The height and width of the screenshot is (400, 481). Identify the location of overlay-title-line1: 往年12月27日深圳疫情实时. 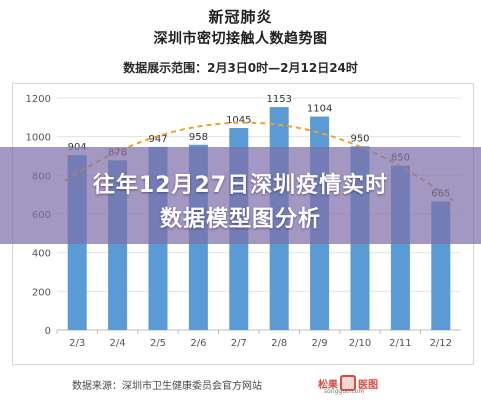
(240, 185).